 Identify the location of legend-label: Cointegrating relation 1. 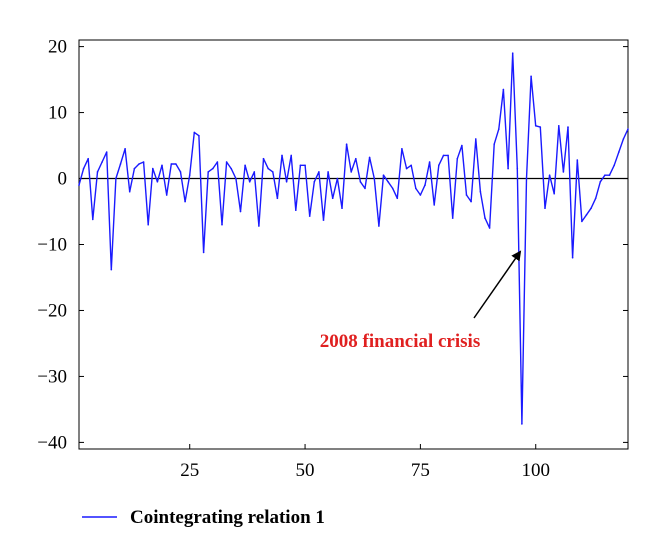
(227, 517).